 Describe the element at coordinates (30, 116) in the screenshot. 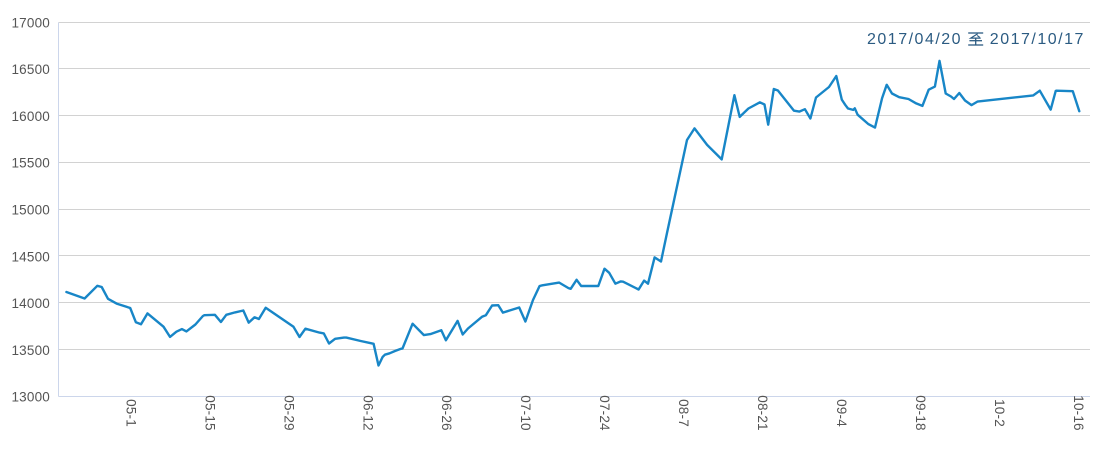

I see `svg-text: 16000` at that location.